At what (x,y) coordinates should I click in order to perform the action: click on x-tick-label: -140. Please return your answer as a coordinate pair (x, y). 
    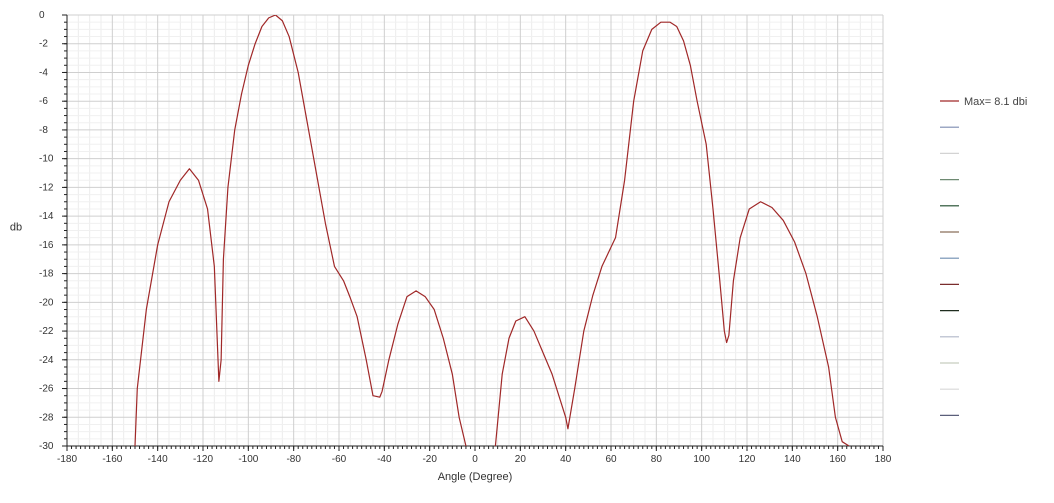
    Looking at the image, I should click on (158, 459).